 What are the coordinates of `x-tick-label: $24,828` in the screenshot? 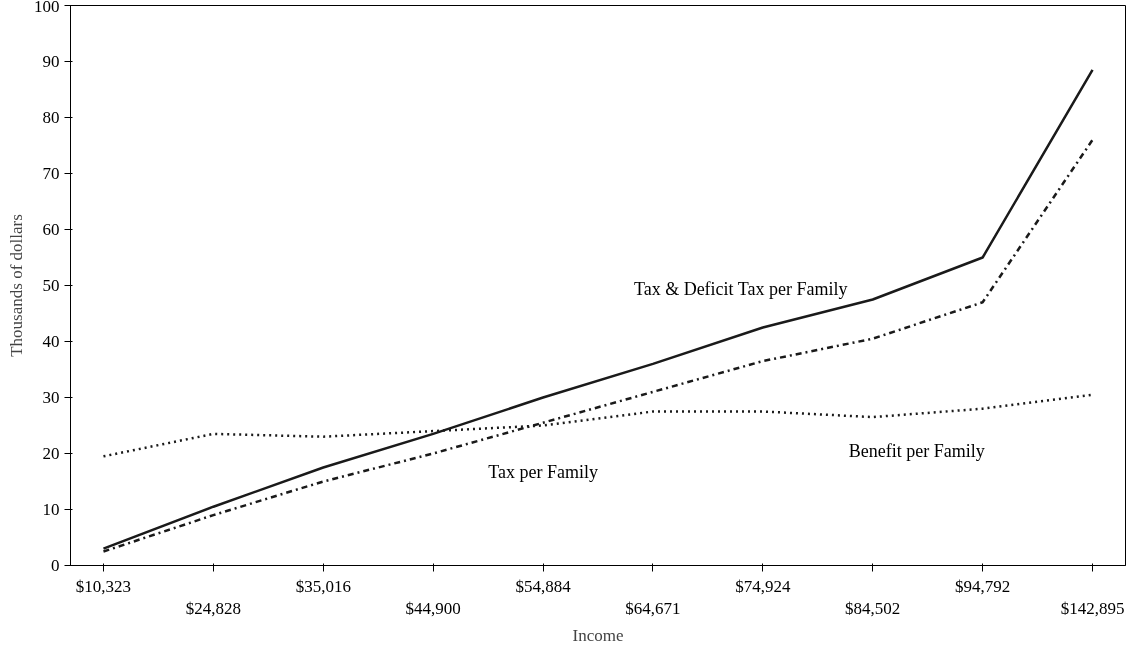 It's located at (213, 609).